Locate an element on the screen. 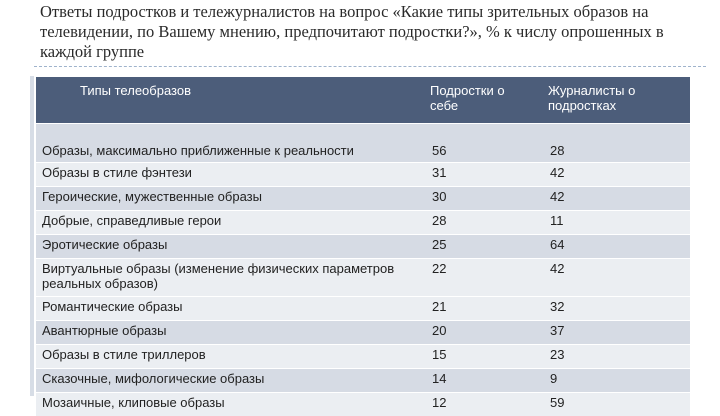 Image resolution: width=720 pixels, height=416 pixels. row-label: Мозаичные, клиповые образы is located at coordinates (230, 404).